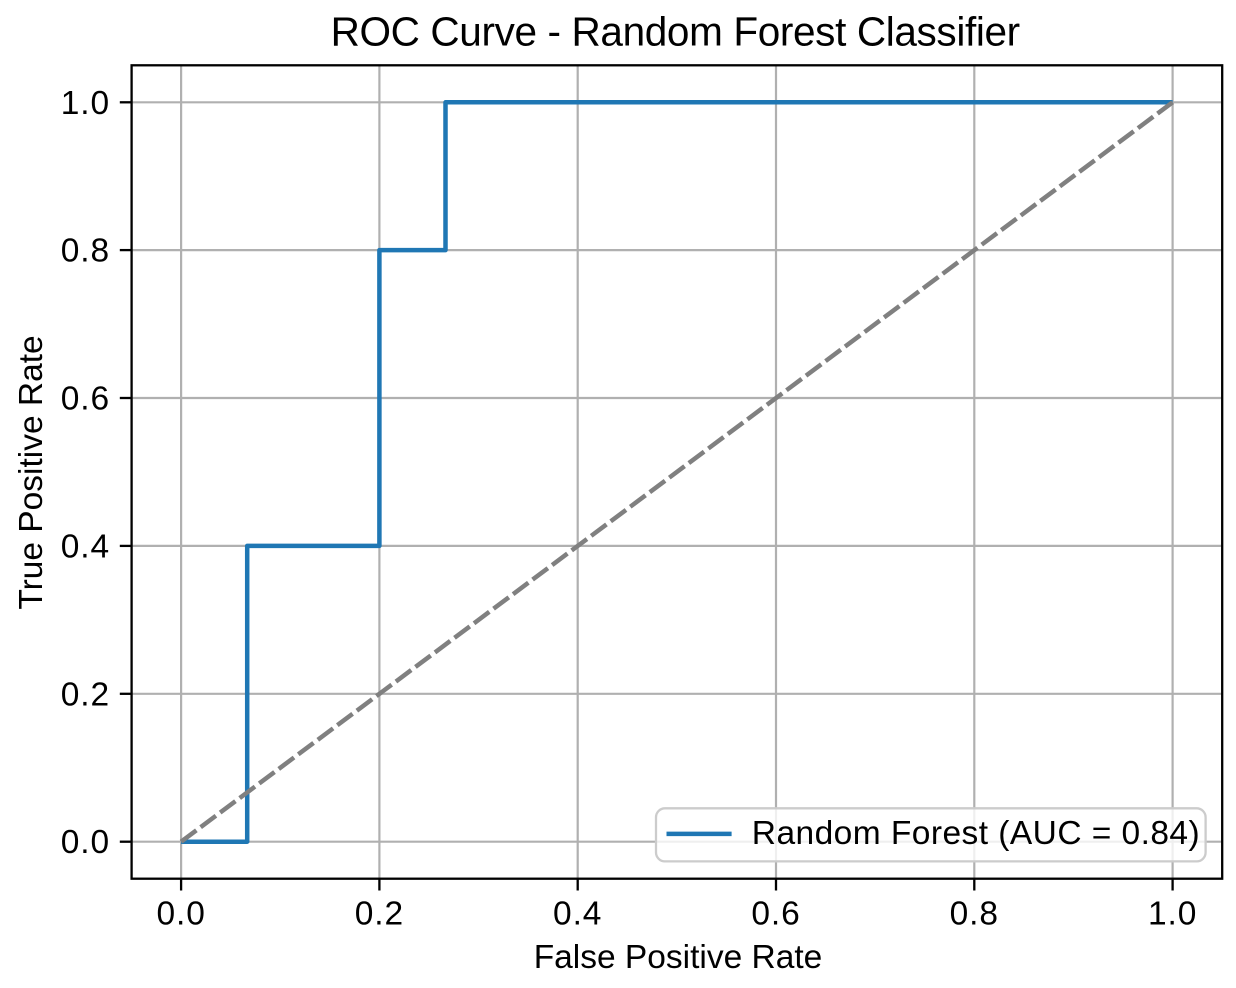  What do you see at coordinates (678, 957) in the screenshot?
I see `svg-text: False Positive Rate` at bounding box center [678, 957].